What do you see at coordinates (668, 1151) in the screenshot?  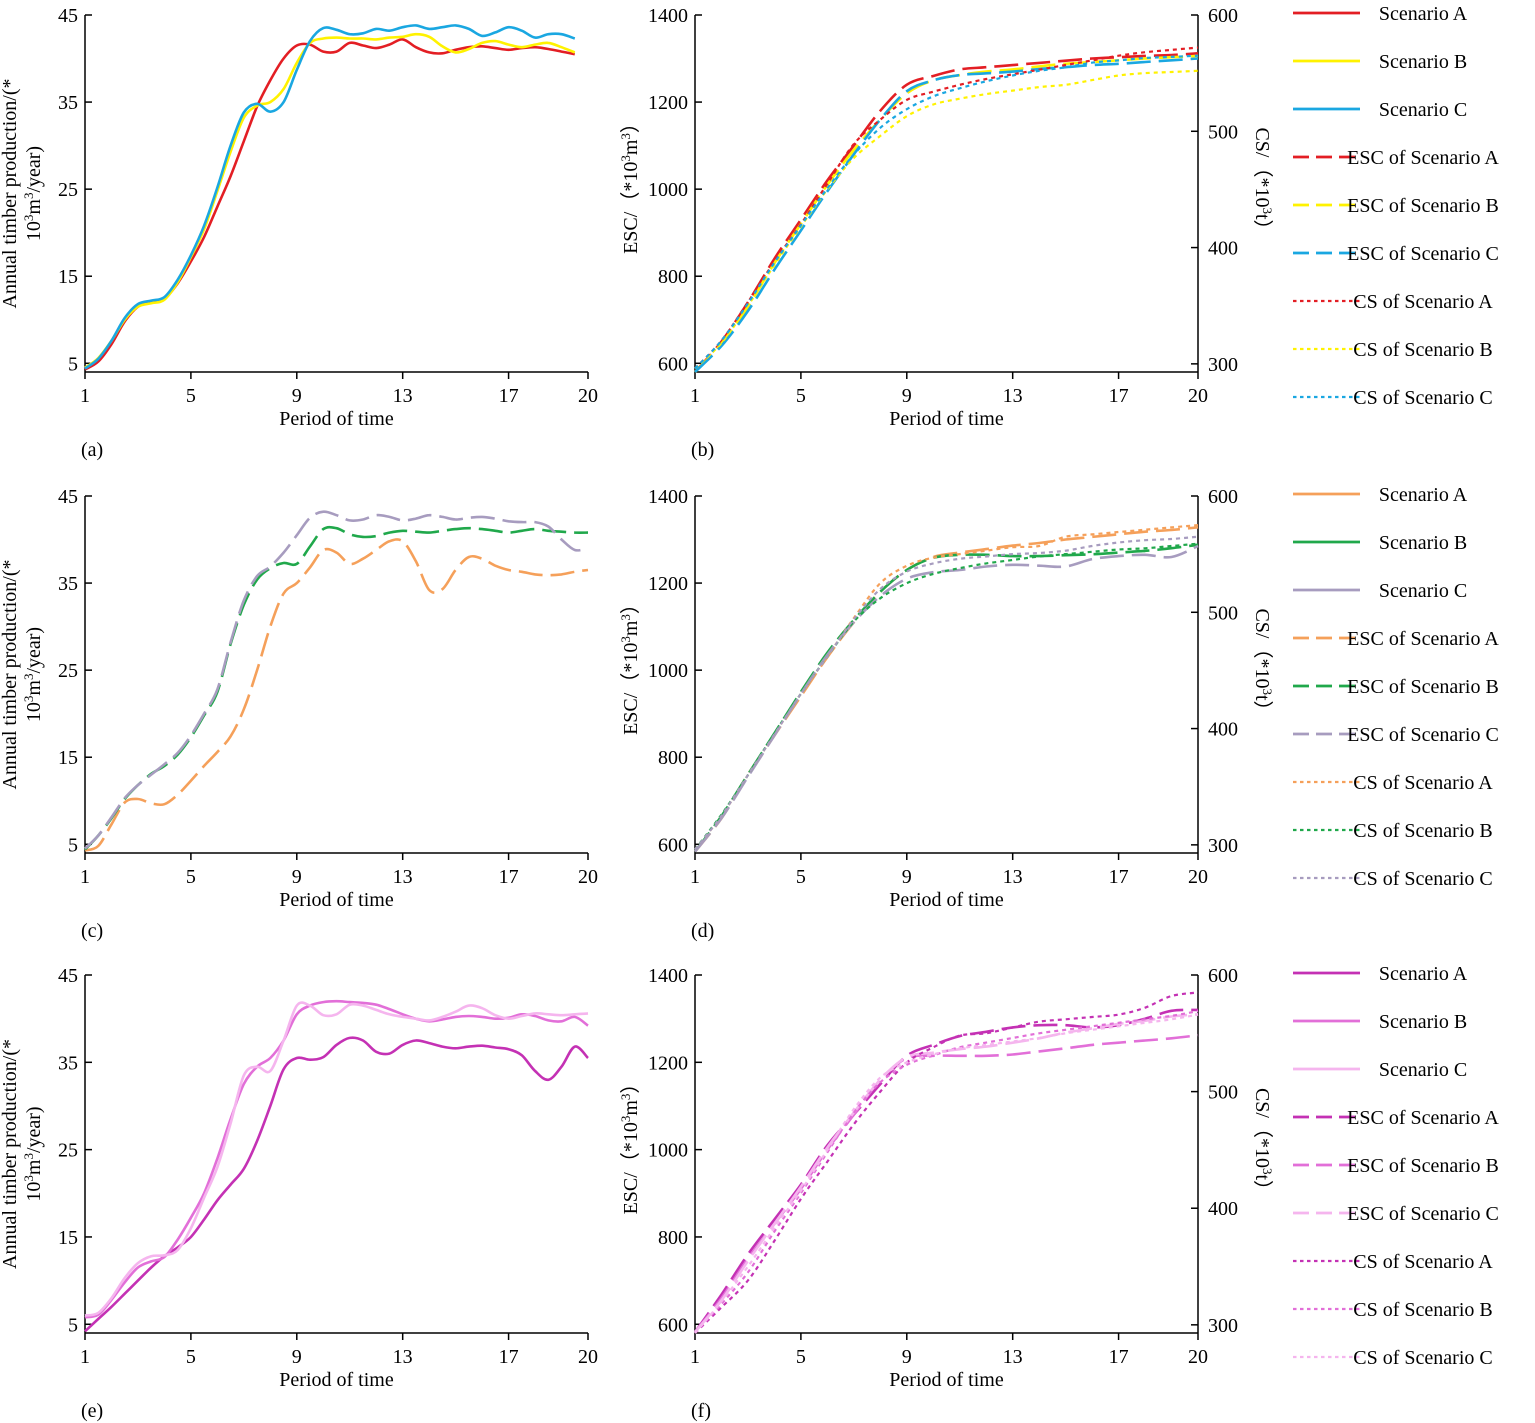 I see `y-tick-label: 1000` at bounding box center [668, 1151].